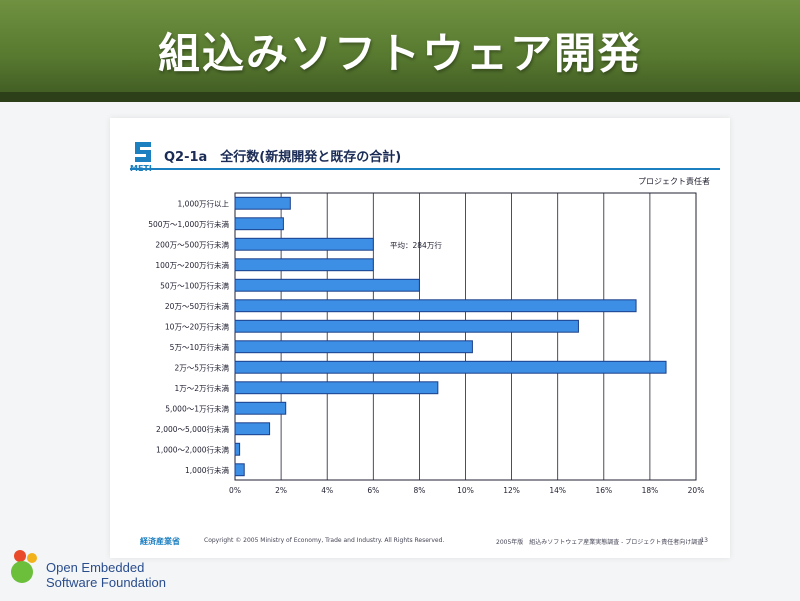 Image resolution: width=800 pixels, height=601 pixels. What do you see at coordinates (204, 203) in the screenshot?
I see `category-label: 1,000万行以上` at bounding box center [204, 203].